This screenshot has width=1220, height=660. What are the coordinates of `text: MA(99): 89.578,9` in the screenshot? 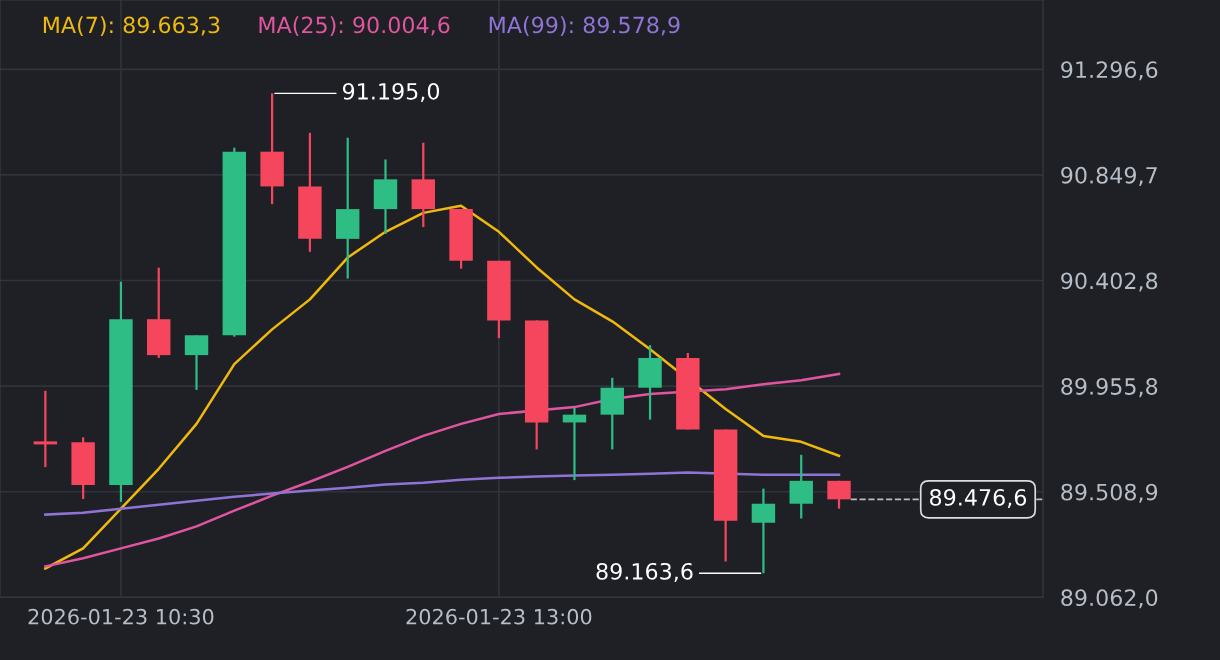 It's located at (584, 26).